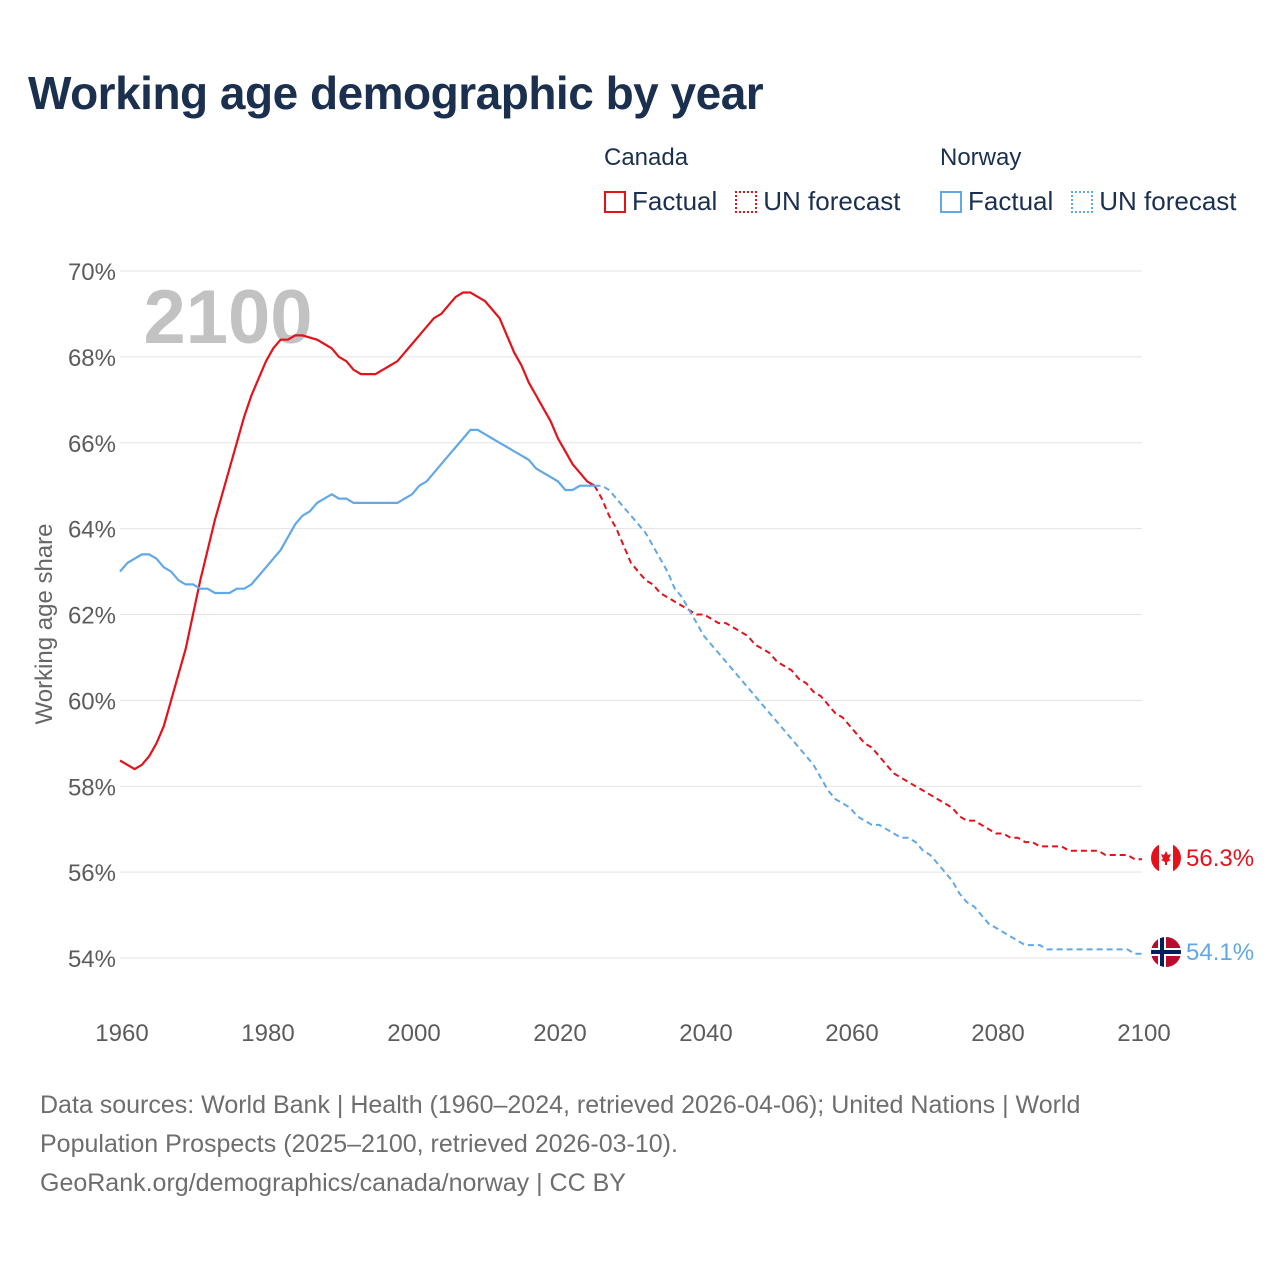 This screenshot has width=1280, height=1280. Describe the element at coordinates (632, 1033) in the screenshot. I see `x-axis-ticks: 1960 1980 2000 2020 2040 2060 2080 2100` at that location.